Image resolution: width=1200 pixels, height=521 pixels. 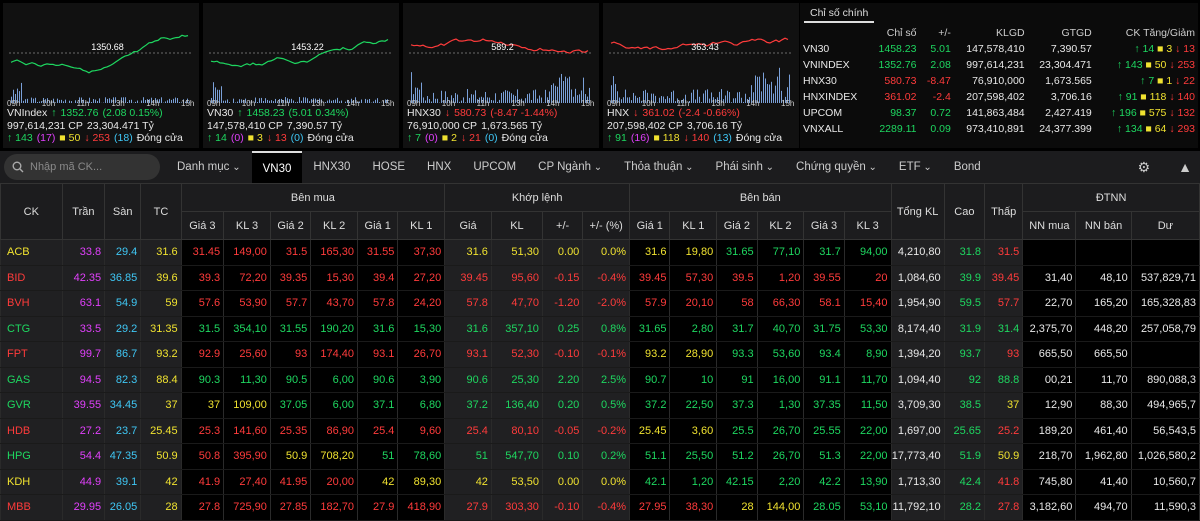 What do you see at coordinates (917, 252) in the screenshot?
I see `total-volume: 4,210,80` at bounding box center [917, 252].